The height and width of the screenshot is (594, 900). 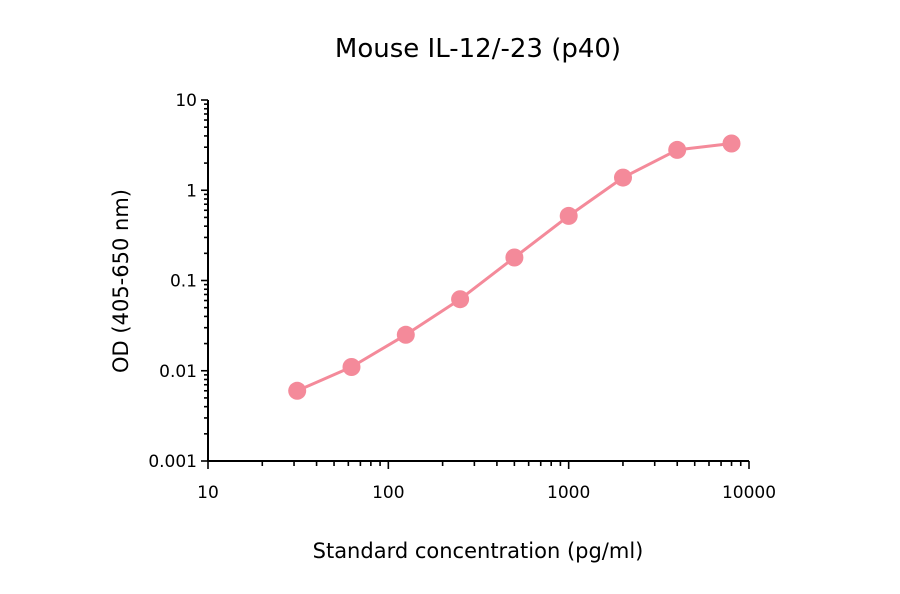 I want to click on y-tick-label: 10, so click(x=186, y=101).